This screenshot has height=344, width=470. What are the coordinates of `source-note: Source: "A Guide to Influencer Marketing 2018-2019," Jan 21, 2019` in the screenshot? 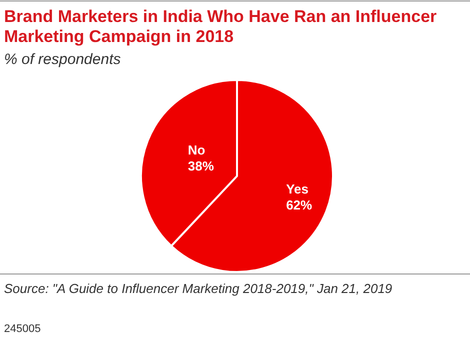 It's located at (198, 288).